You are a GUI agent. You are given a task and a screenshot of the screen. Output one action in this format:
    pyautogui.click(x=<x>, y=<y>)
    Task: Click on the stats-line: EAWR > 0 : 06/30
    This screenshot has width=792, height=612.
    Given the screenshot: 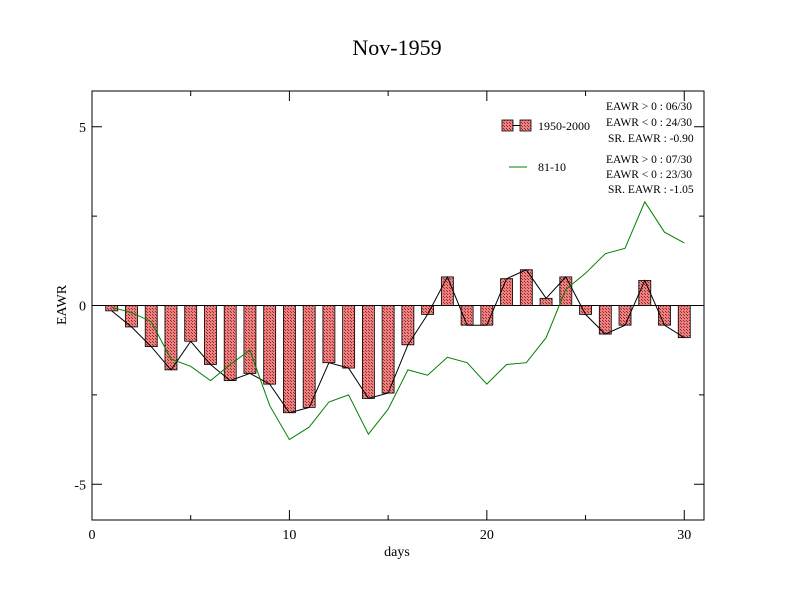 What is the action you would take?
    pyautogui.click(x=649, y=107)
    